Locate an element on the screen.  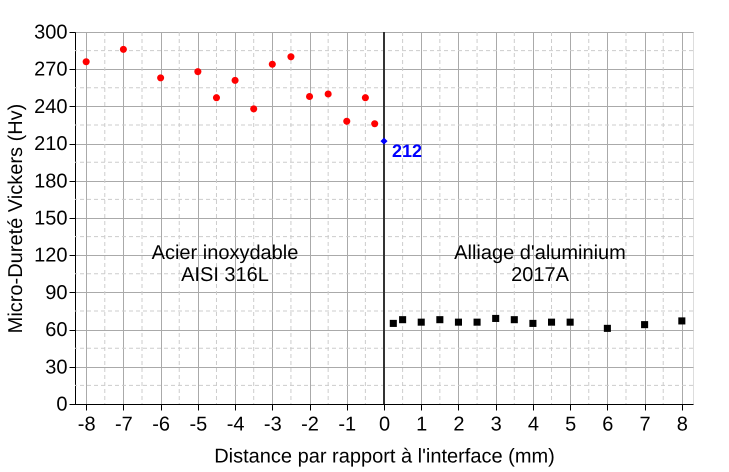
y-tick-label: 270 is located at coordinates (51, 69).